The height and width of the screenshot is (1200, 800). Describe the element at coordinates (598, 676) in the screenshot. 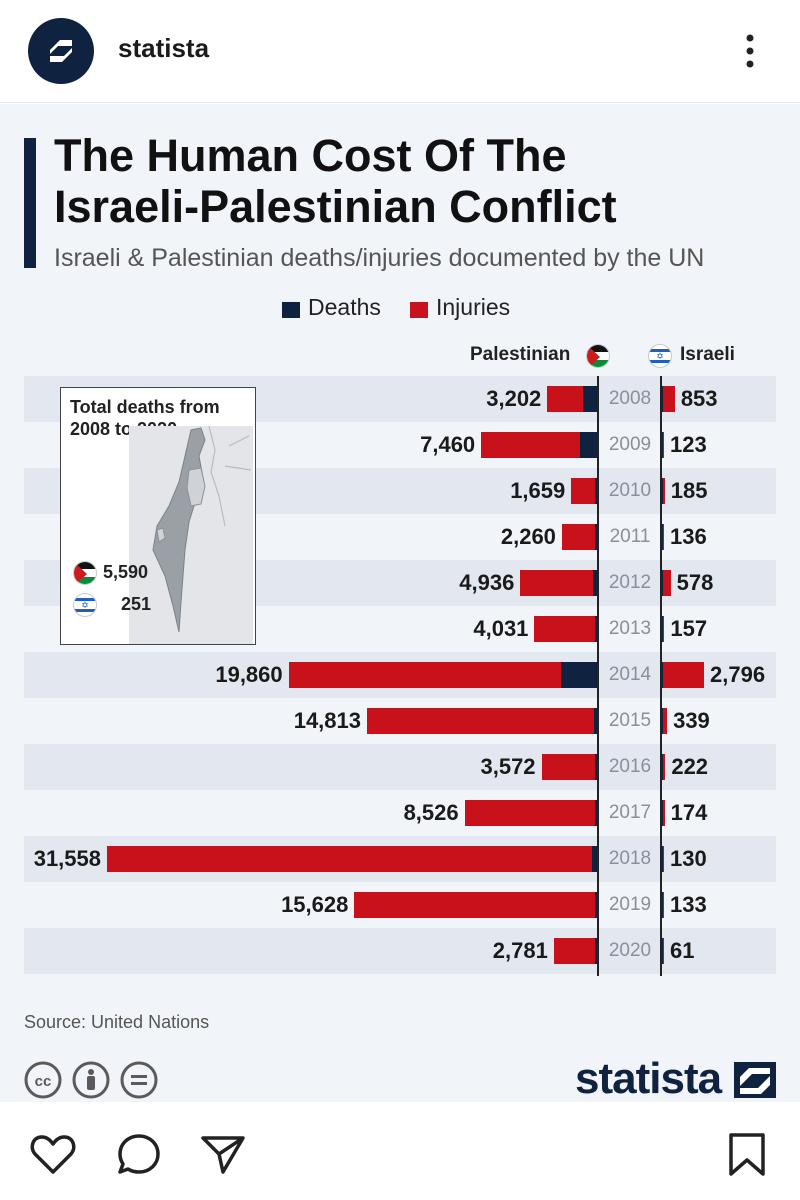

I see `palestinian-axis-line` at that location.